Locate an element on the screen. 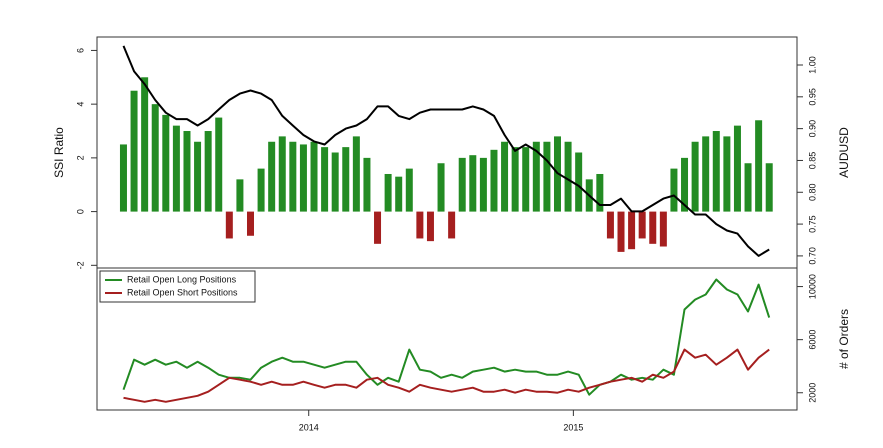  y2-tick-label: 0.95 is located at coordinates (812, 97).